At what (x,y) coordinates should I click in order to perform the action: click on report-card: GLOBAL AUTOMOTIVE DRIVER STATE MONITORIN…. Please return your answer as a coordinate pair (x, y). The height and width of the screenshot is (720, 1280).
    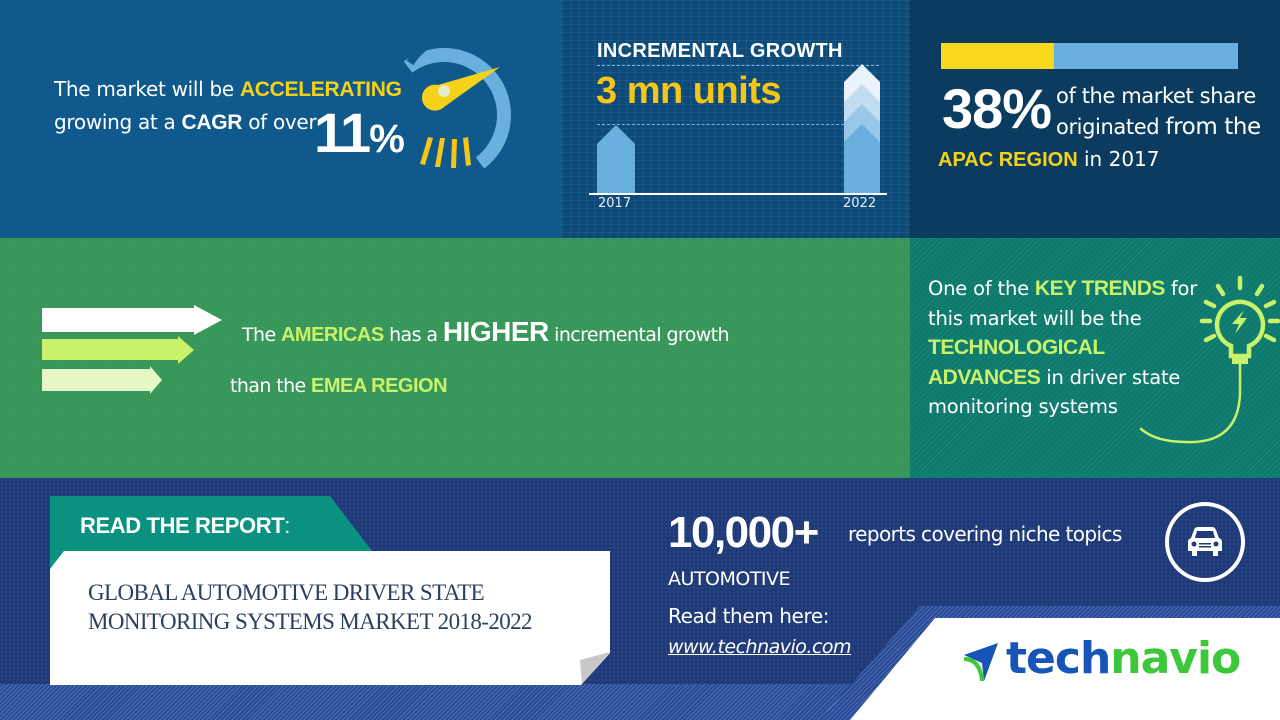
    Looking at the image, I should click on (330, 618).